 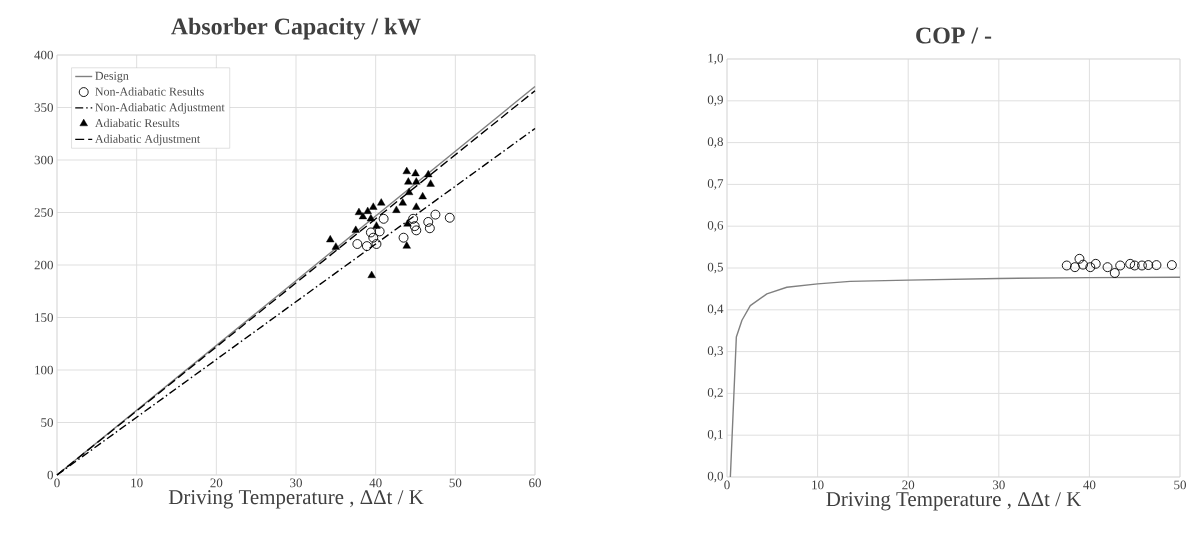 What do you see at coordinates (715, 351) in the screenshot?
I see `y-tick-label: 0,3` at bounding box center [715, 351].